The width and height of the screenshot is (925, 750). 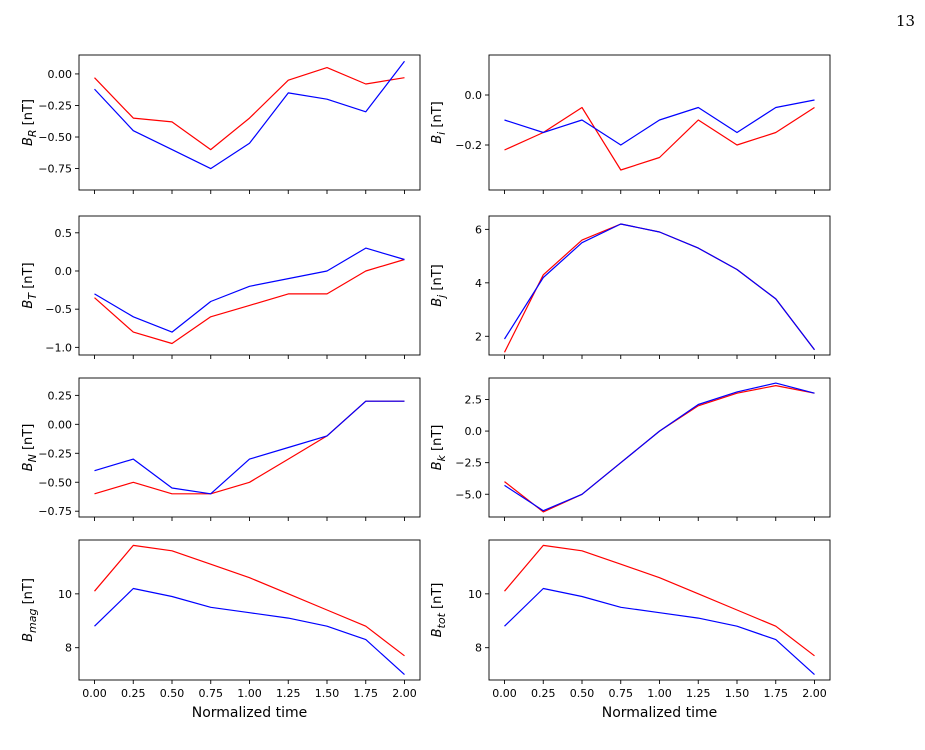 I want to click on panel-b-i: 0.0 −0.2 Bi [nT], so click(x=630, y=124).